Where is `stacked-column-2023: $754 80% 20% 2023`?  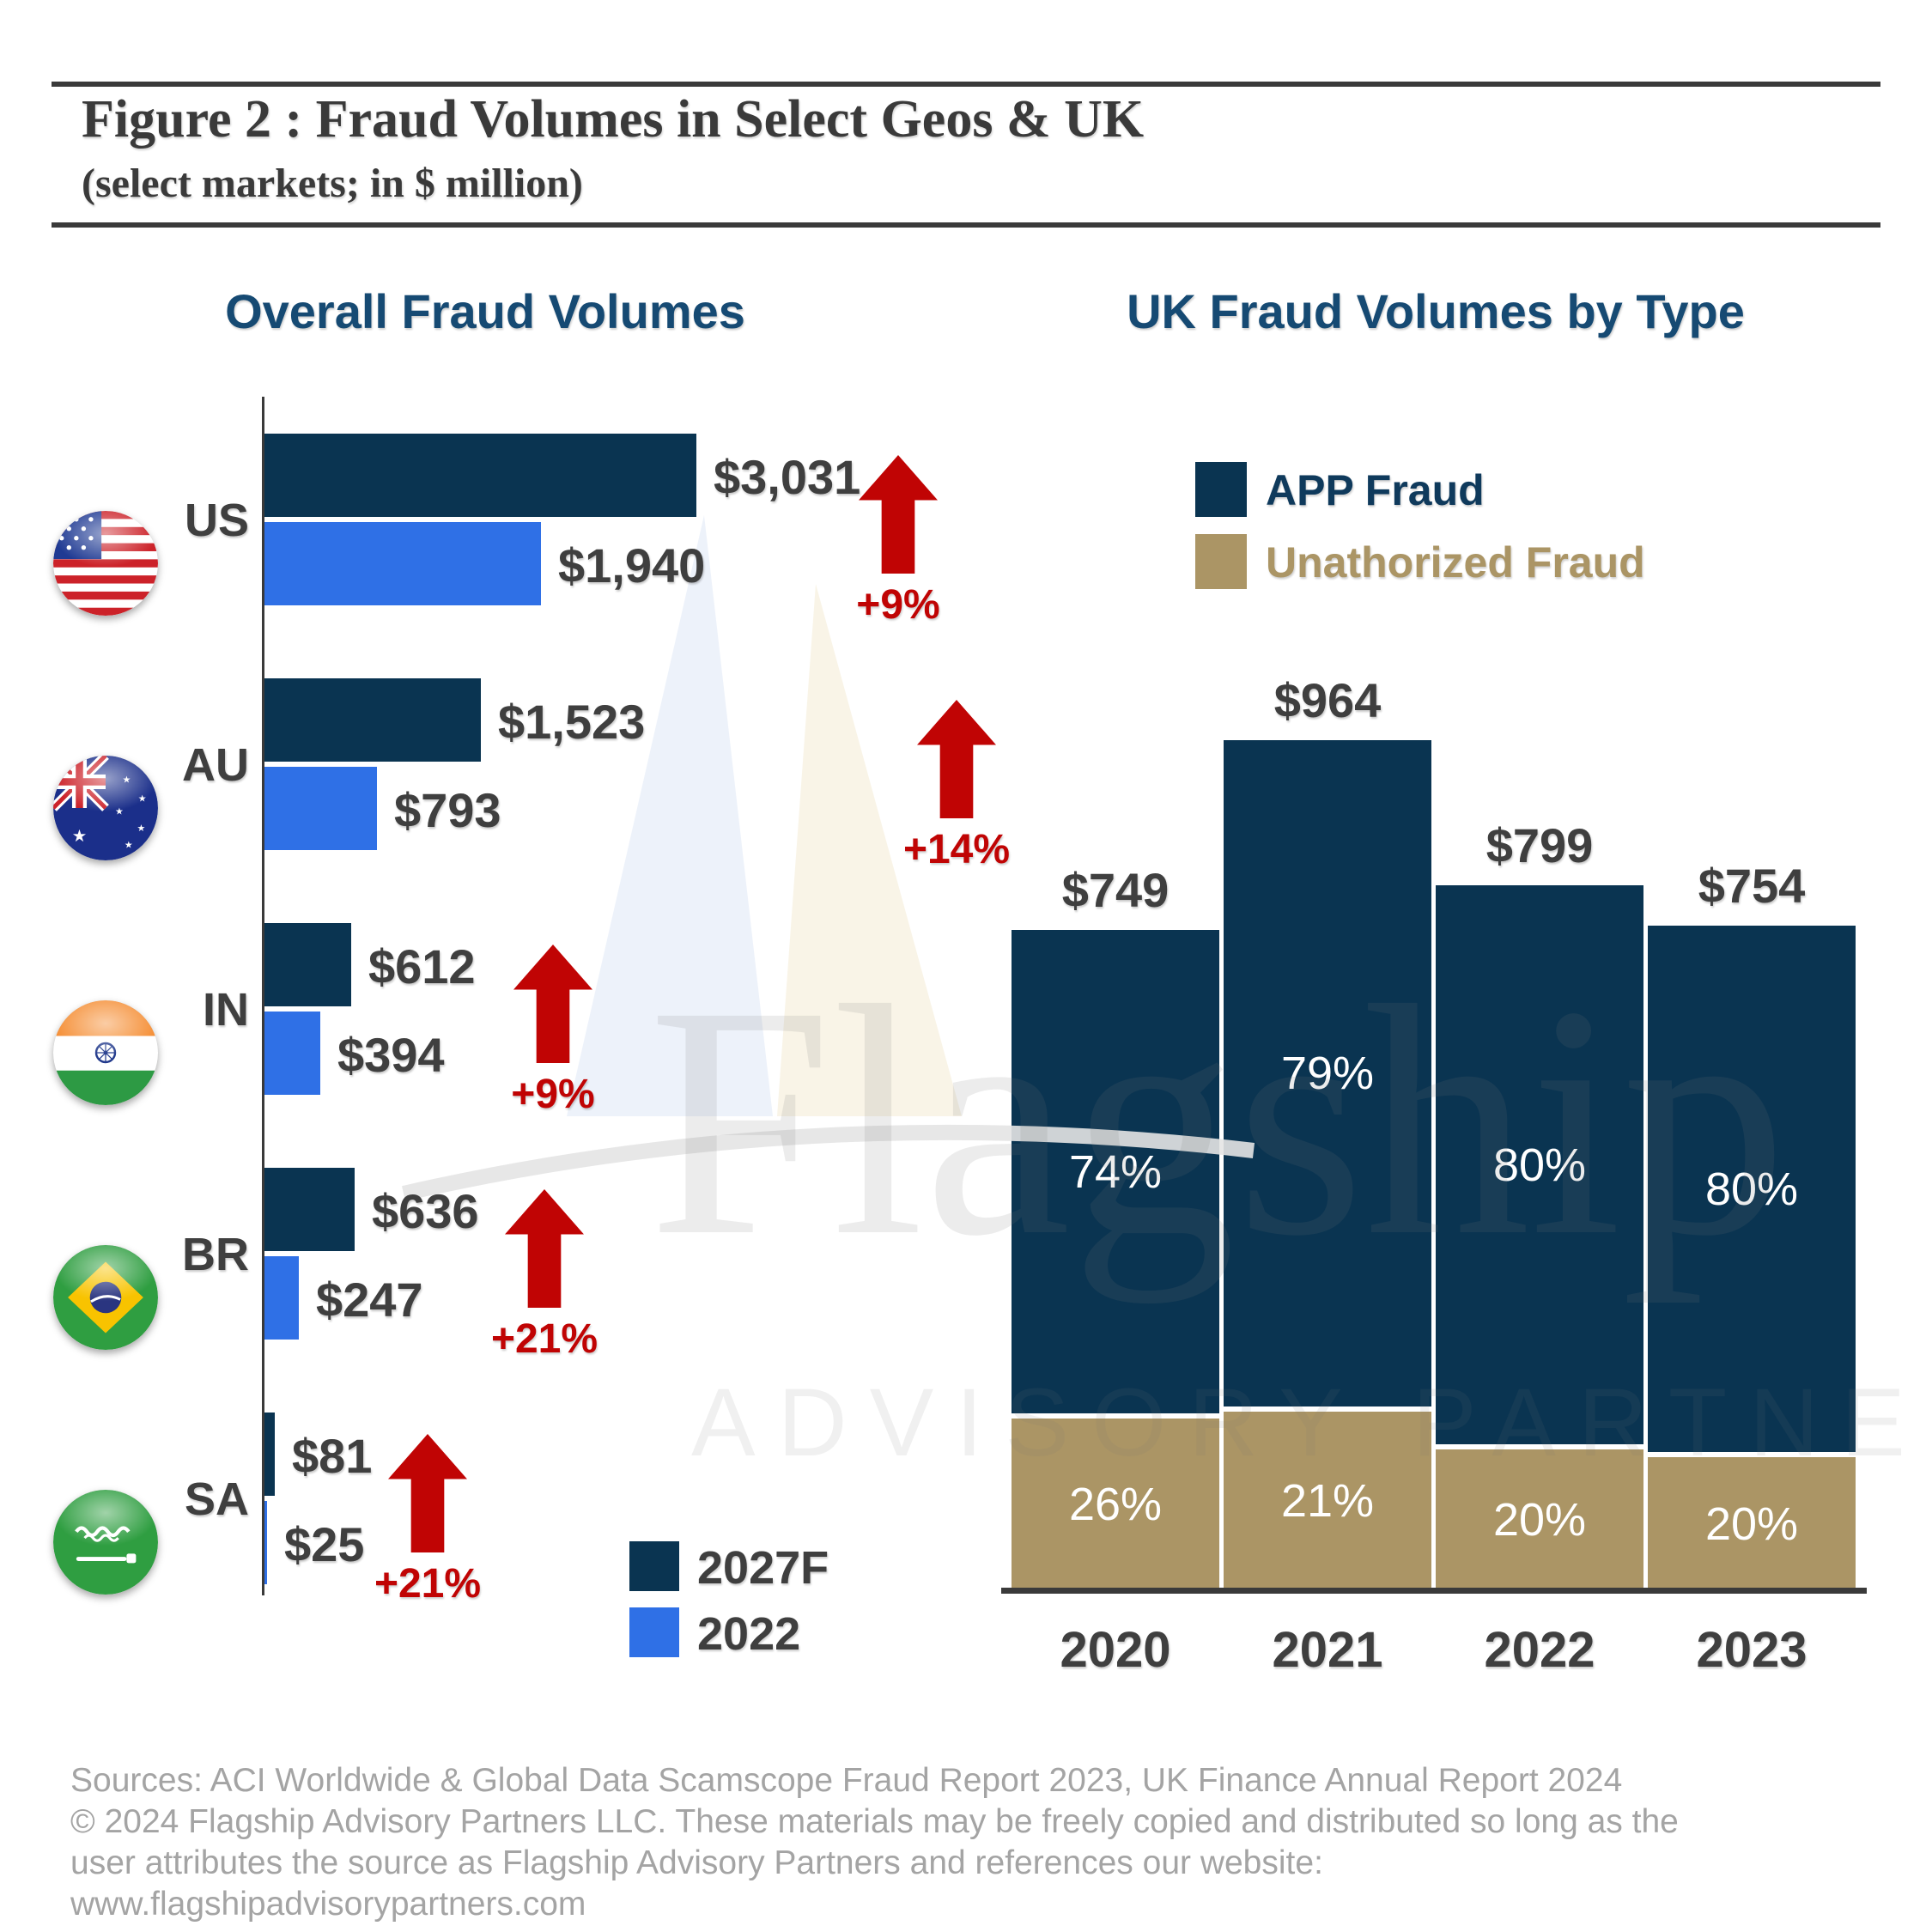 stacked-column-2023: $754 80% 20% 2023 is located at coordinates (1752, 1268).